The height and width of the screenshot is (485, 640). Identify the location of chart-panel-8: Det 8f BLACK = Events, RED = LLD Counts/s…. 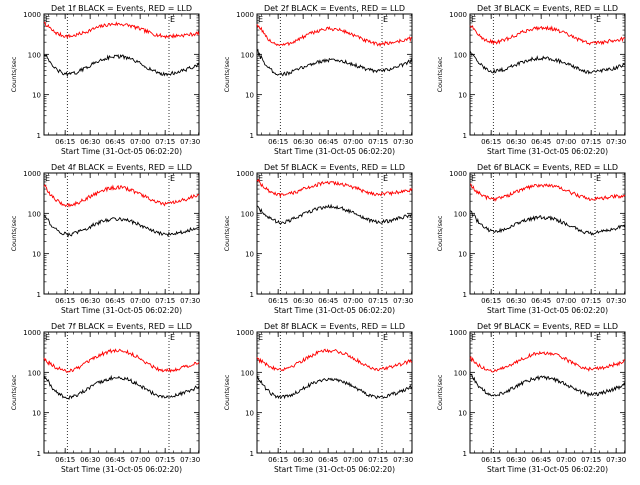
(318, 398).